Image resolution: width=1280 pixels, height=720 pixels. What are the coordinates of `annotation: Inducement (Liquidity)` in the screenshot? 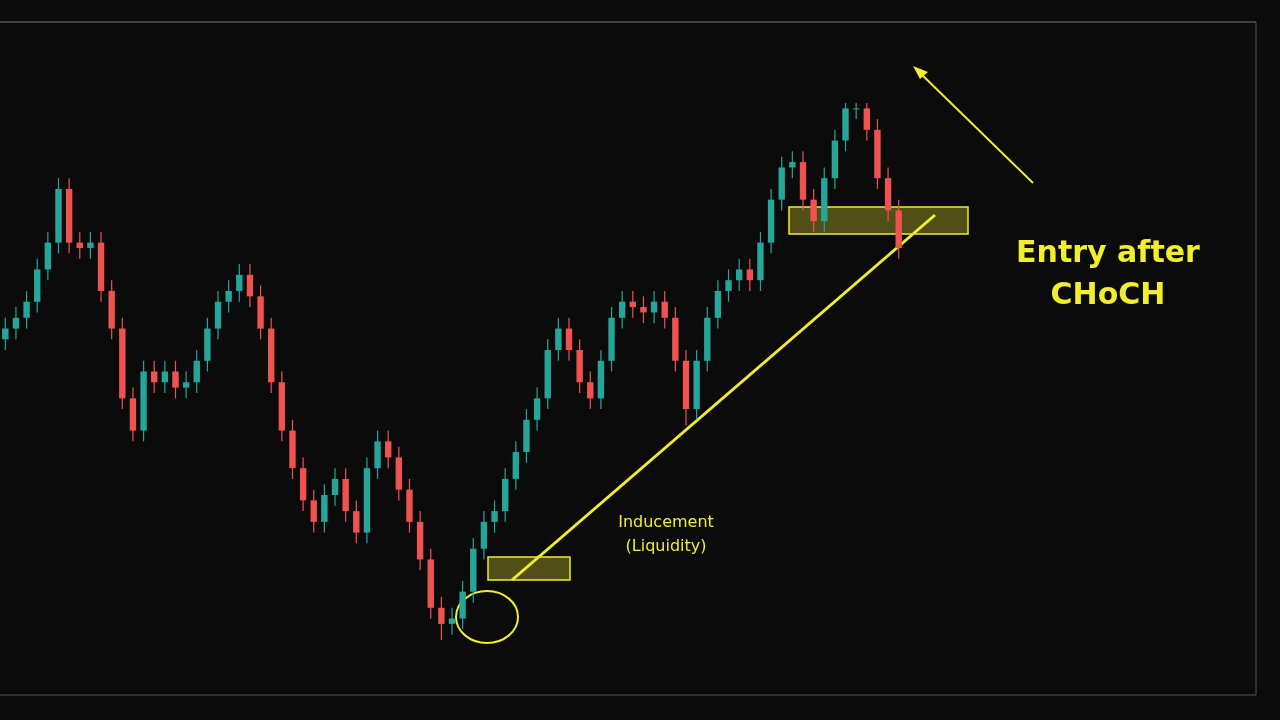 It's located at (666, 533).